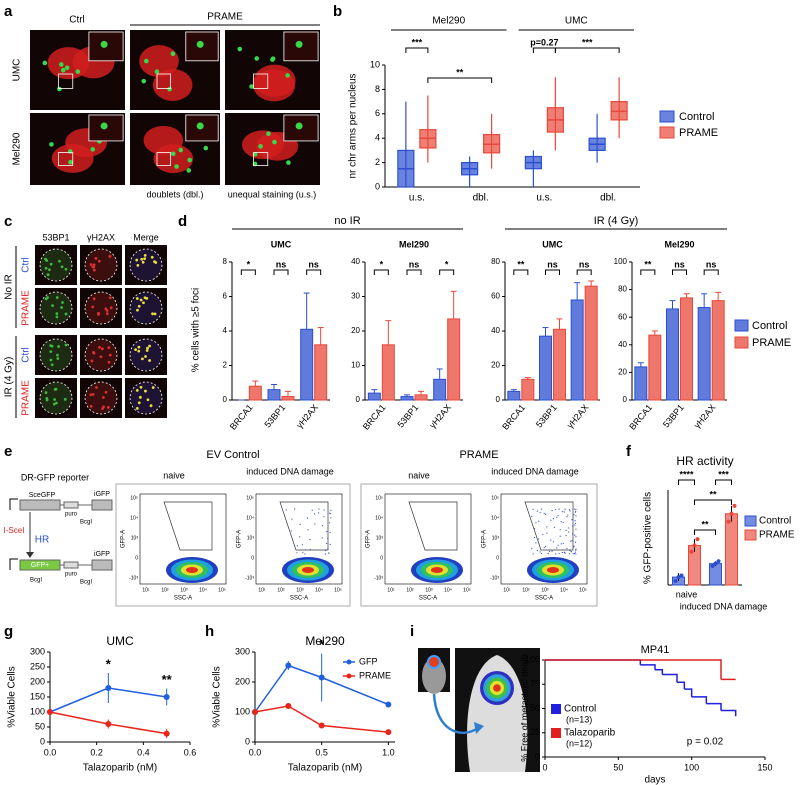 The image size is (800, 785). Describe the element at coordinates (437, 570) in the screenshot. I see `density-contour` at that location.